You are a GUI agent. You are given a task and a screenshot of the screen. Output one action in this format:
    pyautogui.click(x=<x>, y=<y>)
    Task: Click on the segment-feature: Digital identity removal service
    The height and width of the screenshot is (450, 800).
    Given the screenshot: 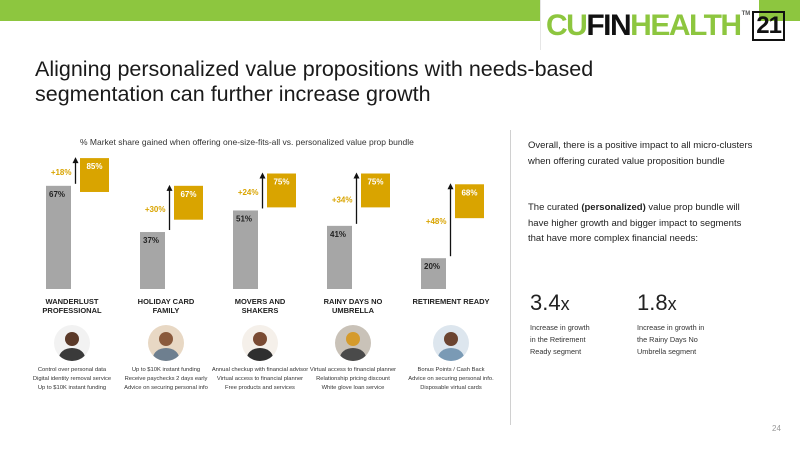 What is the action you would take?
    pyautogui.click(x=72, y=379)
    